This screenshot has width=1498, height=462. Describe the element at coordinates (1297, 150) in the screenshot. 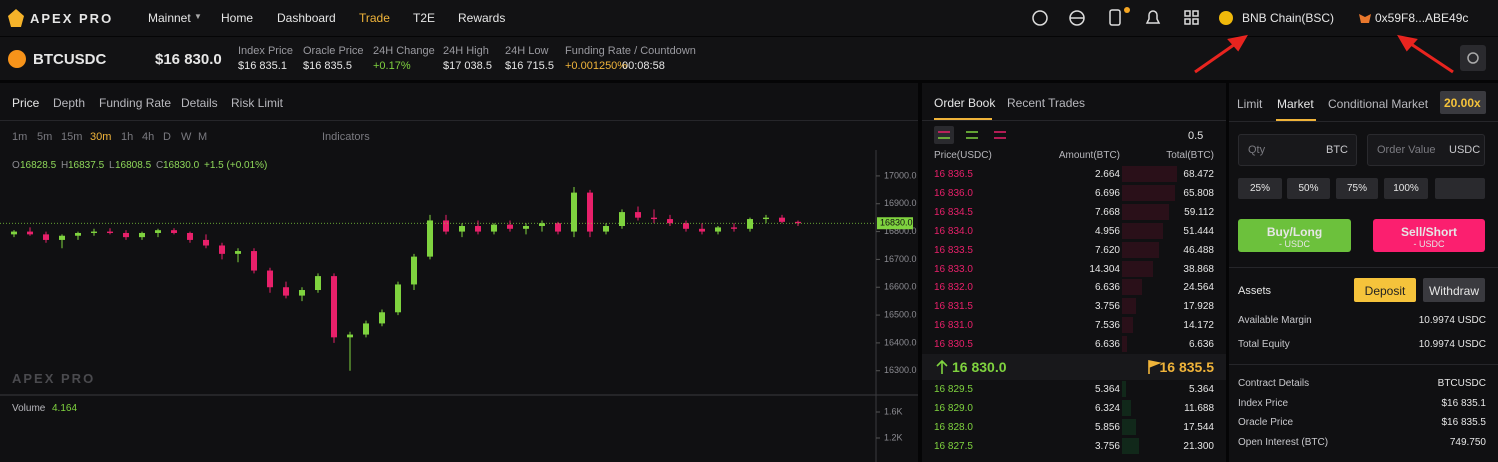

I see `qty-input` at that location.